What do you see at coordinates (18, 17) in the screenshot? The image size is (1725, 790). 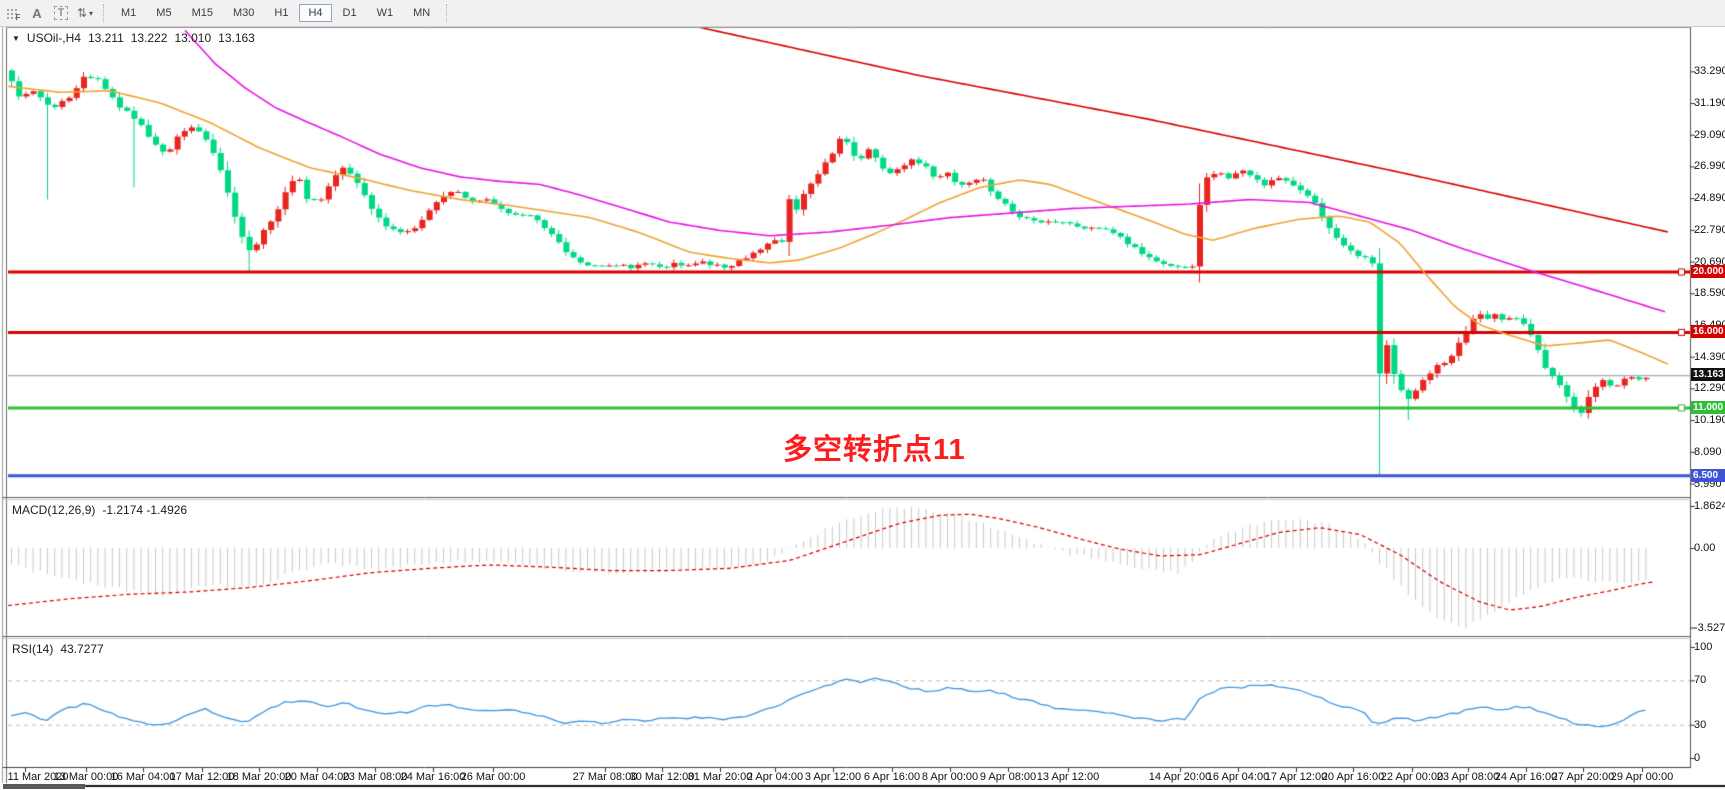 I see `grid-f-label: F` at bounding box center [18, 17].